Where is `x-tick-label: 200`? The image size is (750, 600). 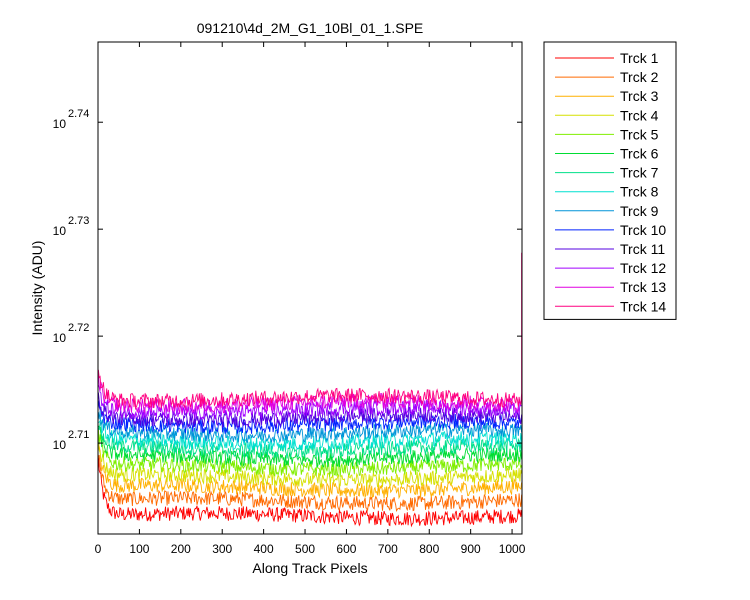
x-tick-label: 200 is located at coordinates (181, 549).